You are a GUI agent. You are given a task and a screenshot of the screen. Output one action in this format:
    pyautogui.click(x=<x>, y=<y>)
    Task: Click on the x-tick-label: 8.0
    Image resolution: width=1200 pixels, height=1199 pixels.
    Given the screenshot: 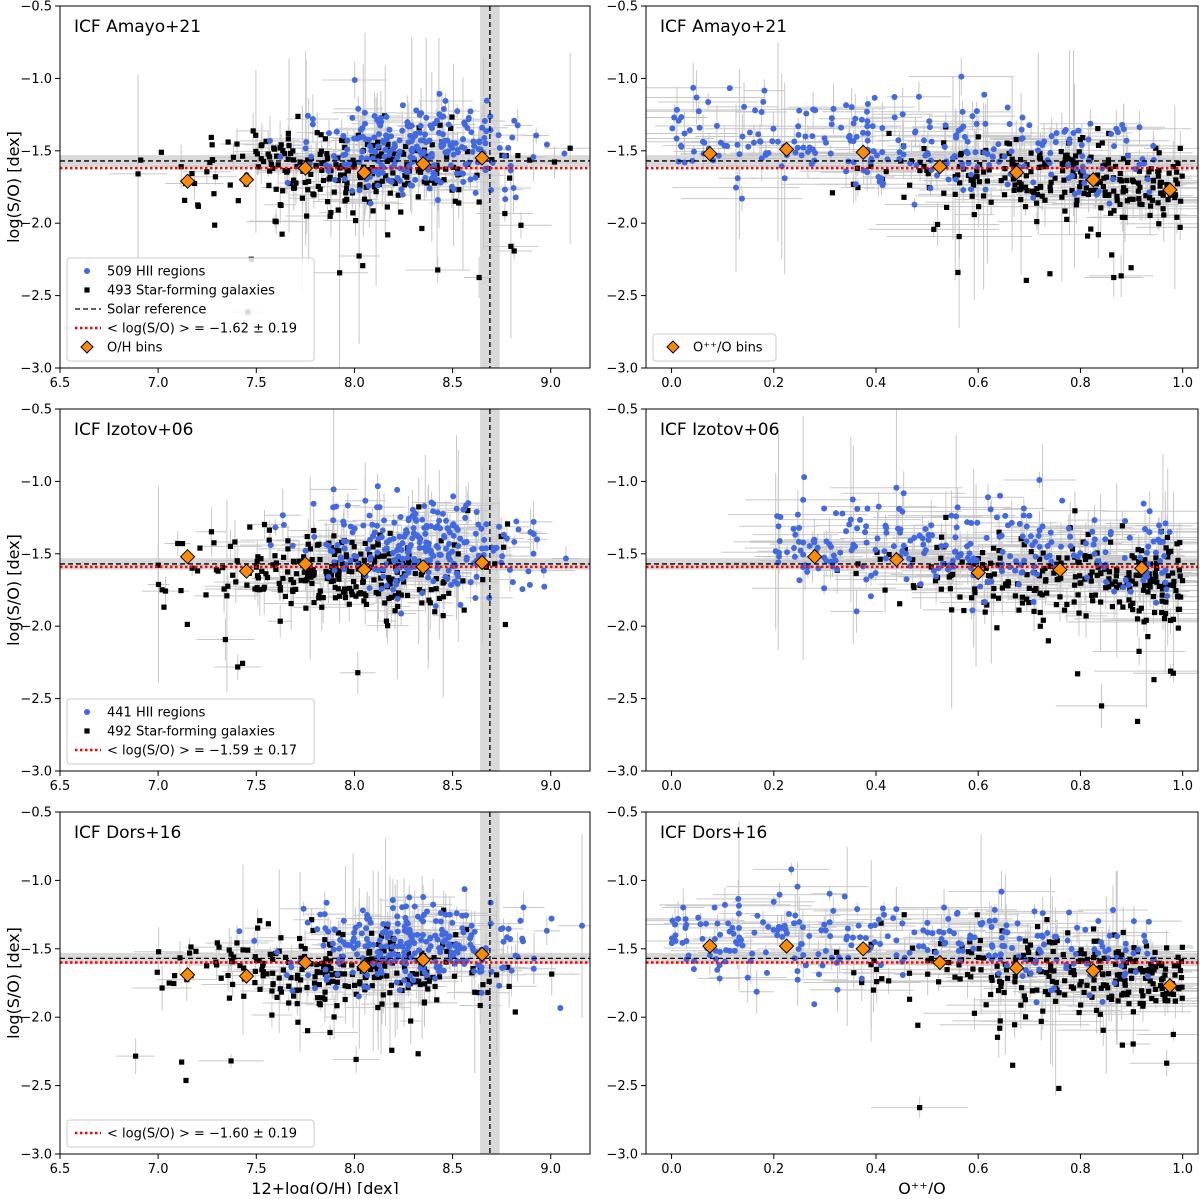 What is the action you would take?
    pyautogui.click(x=354, y=786)
    